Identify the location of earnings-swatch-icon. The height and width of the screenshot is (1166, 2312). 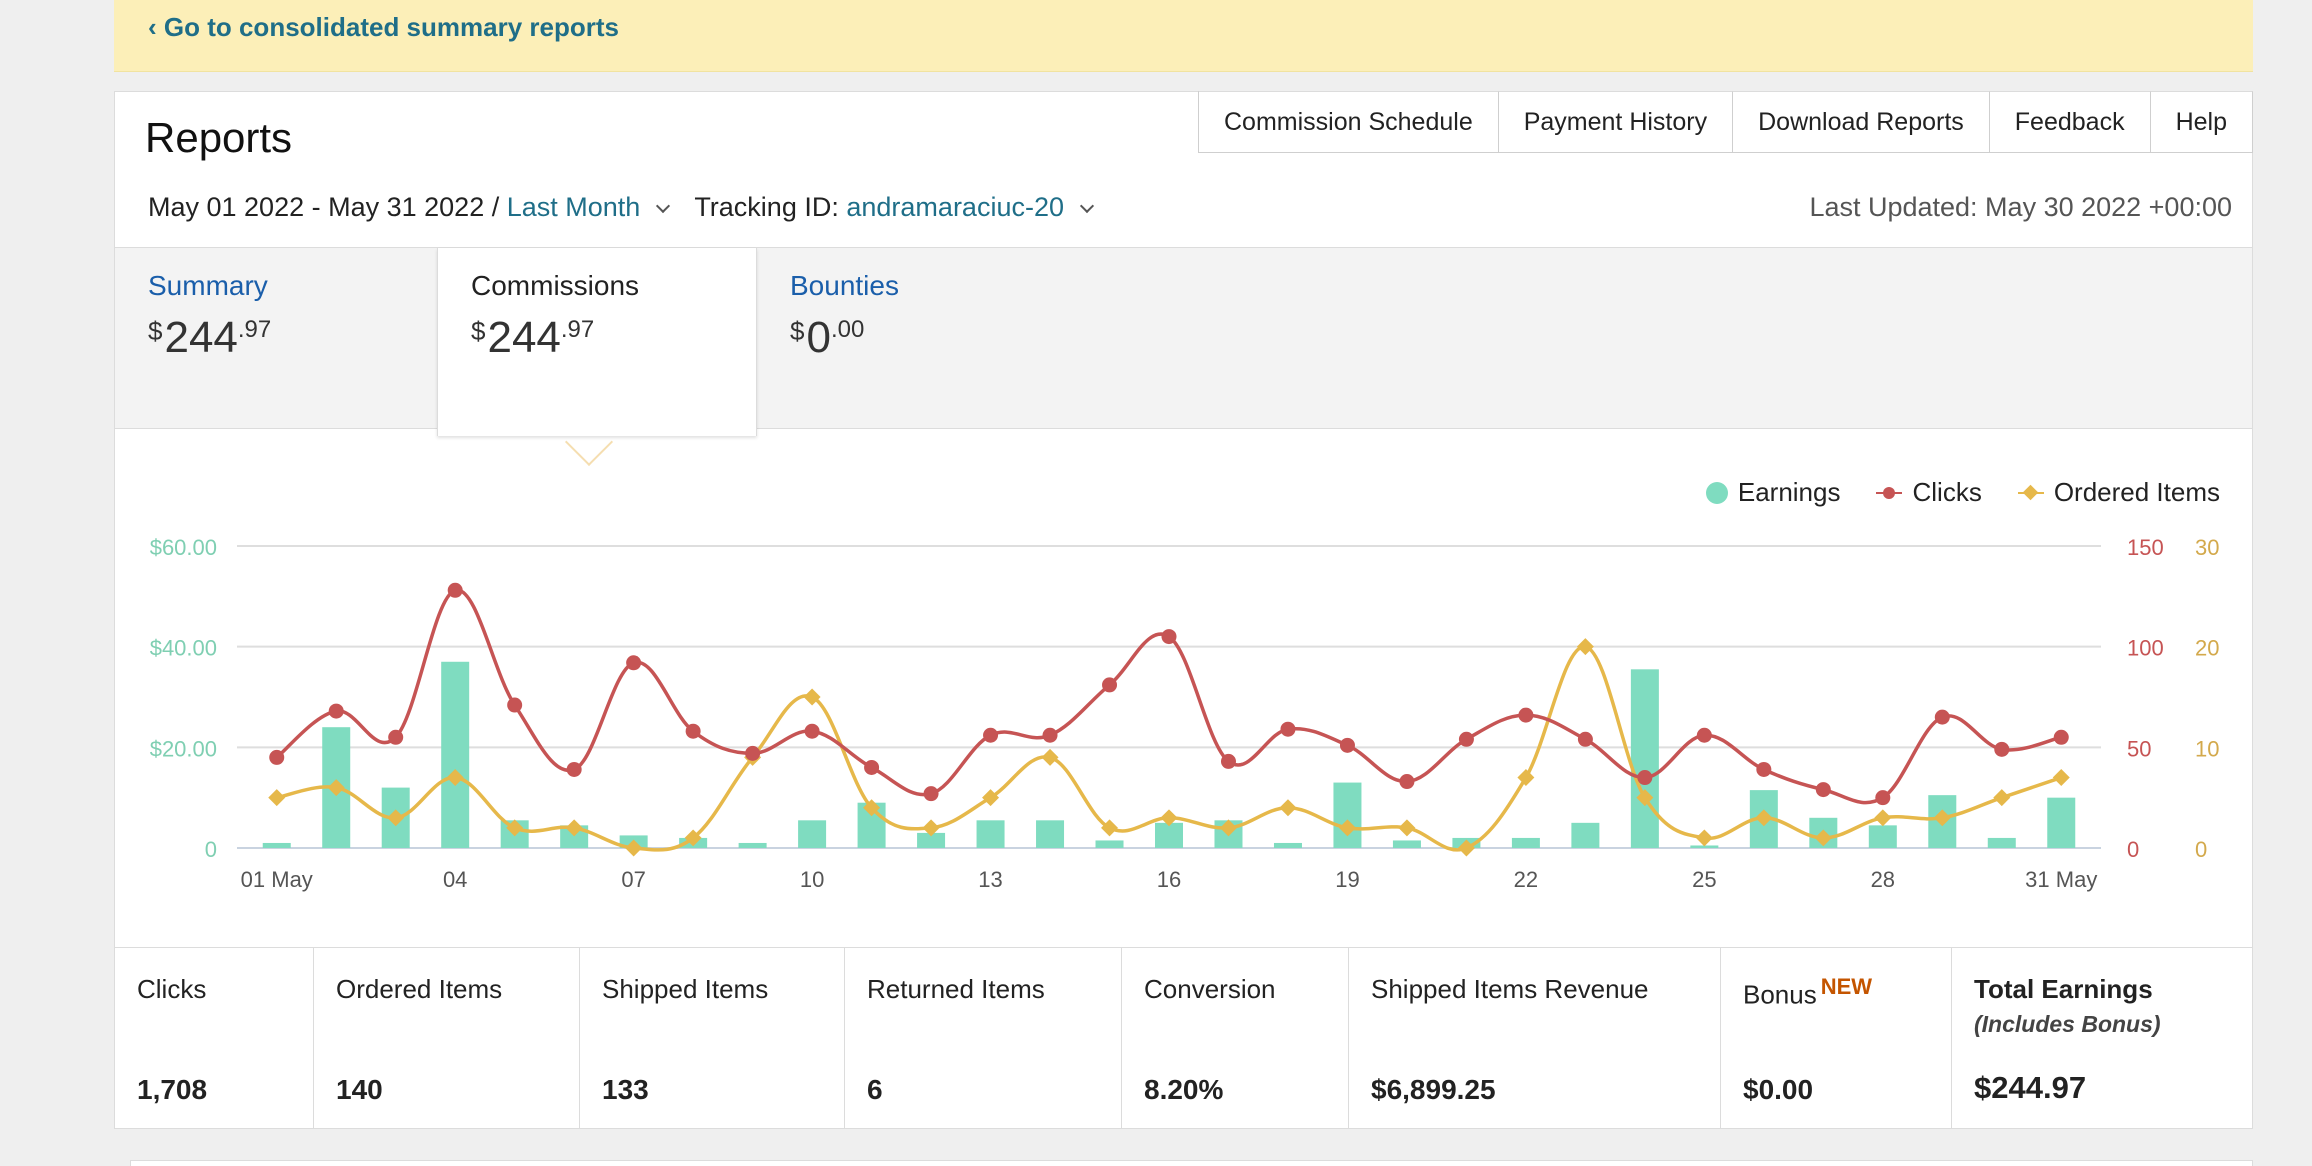
(1716, 492).